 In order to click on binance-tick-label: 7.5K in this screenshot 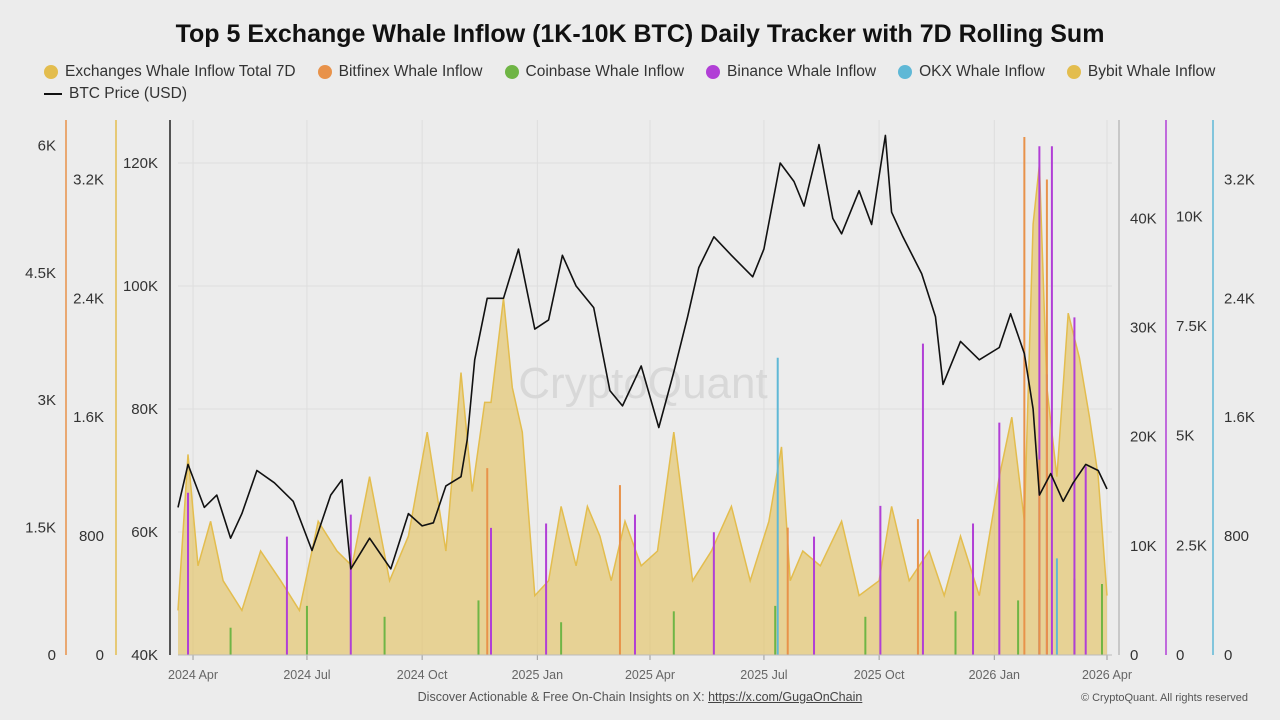, I will do `click(1191, 326)`.